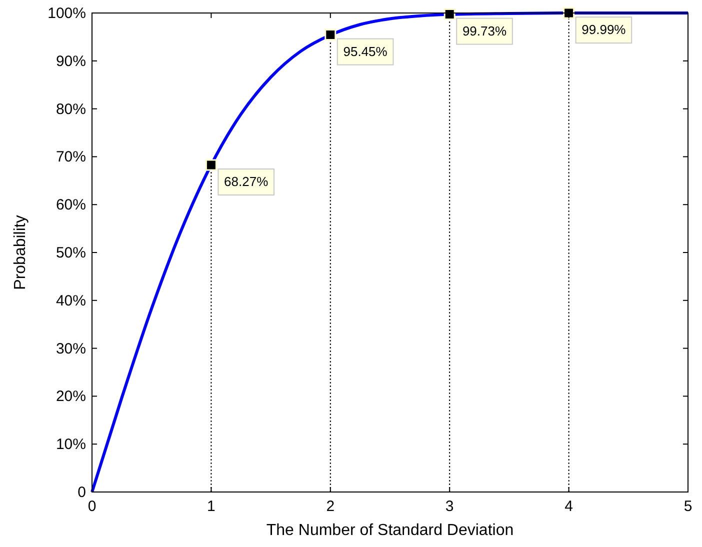 Image resolution: width=702 pixels, height=547 pixels. I want to click on y-tick-label: 70%, so click(71, 157).